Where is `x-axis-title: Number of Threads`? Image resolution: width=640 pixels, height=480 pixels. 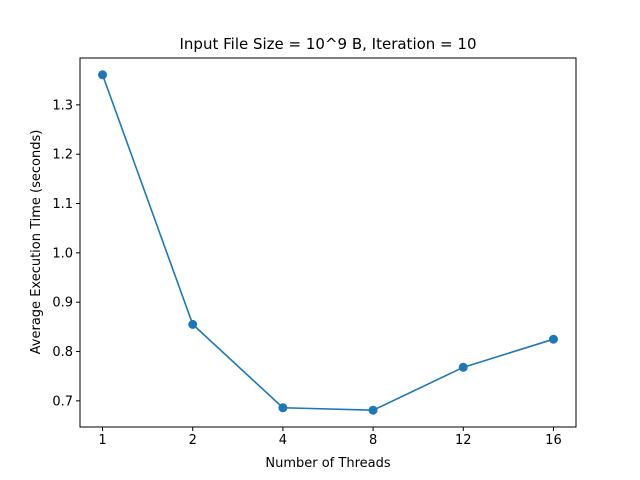 x-axis-title: Number of Threads is located at coordinates (327, 463).